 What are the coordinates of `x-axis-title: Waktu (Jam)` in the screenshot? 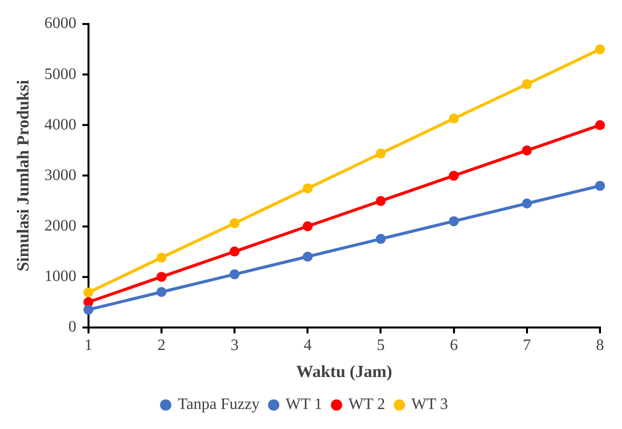 It's located at (344, 372).